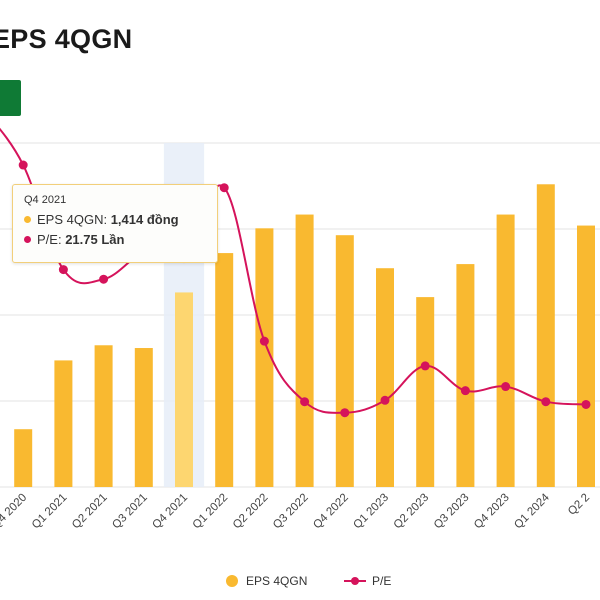 Image resolution: width=600 pixels, height=600 pixels. What do you see at coordinates (49, 239) in the screenshot?
I see `tooltip-pe-label: P/E:` at bounding box center [49, 239].